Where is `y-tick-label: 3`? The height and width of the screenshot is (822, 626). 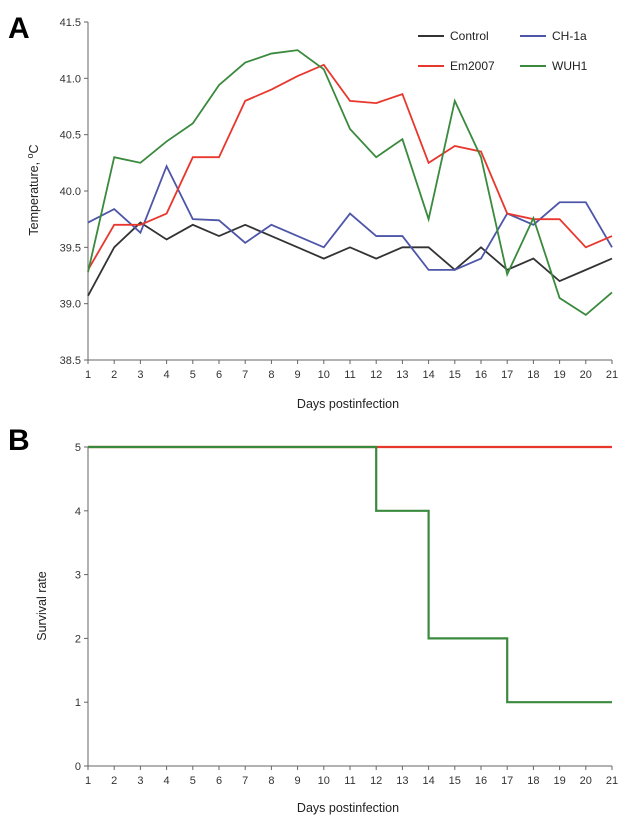 y-tick-label: 3 is located at coordinates (78, 576).